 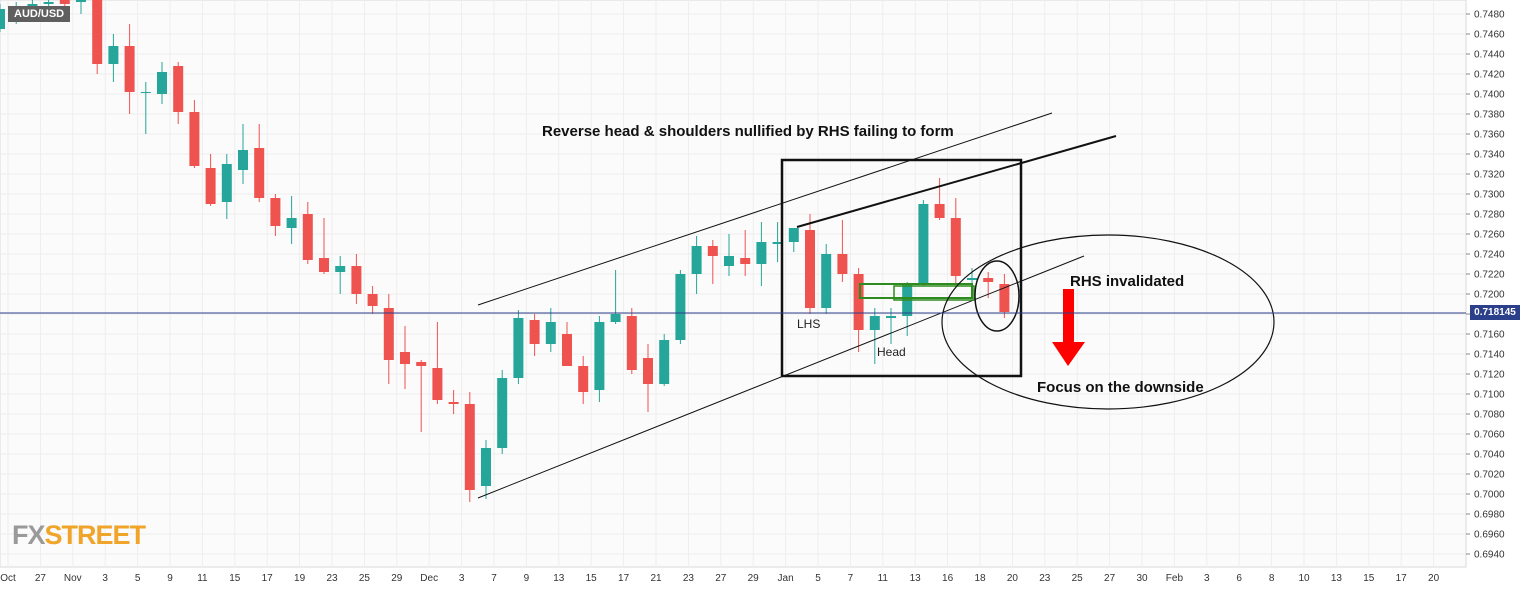 I want to click on x-tick-label: Dec, so click(x=429, y=578).